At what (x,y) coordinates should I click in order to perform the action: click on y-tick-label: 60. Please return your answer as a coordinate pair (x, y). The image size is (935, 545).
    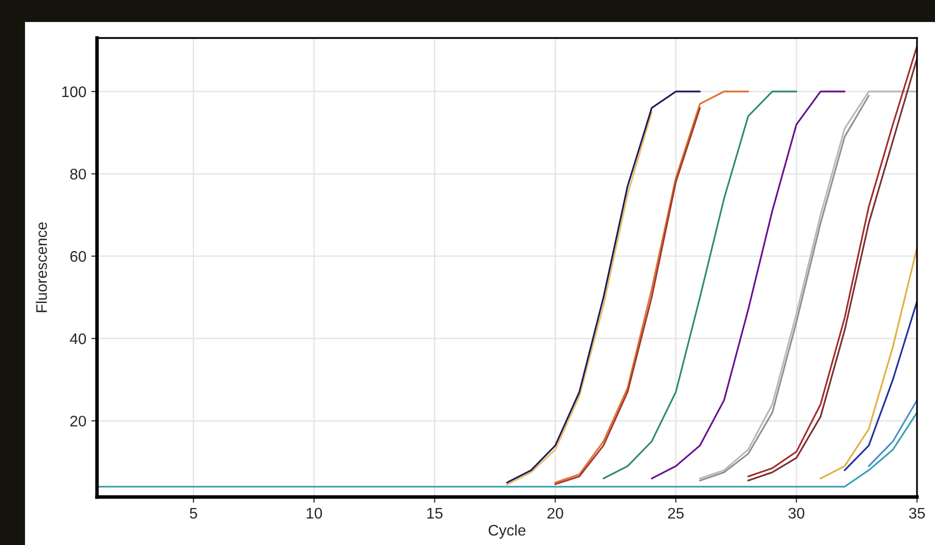
    Looking at the image, I should click on (78, 256).